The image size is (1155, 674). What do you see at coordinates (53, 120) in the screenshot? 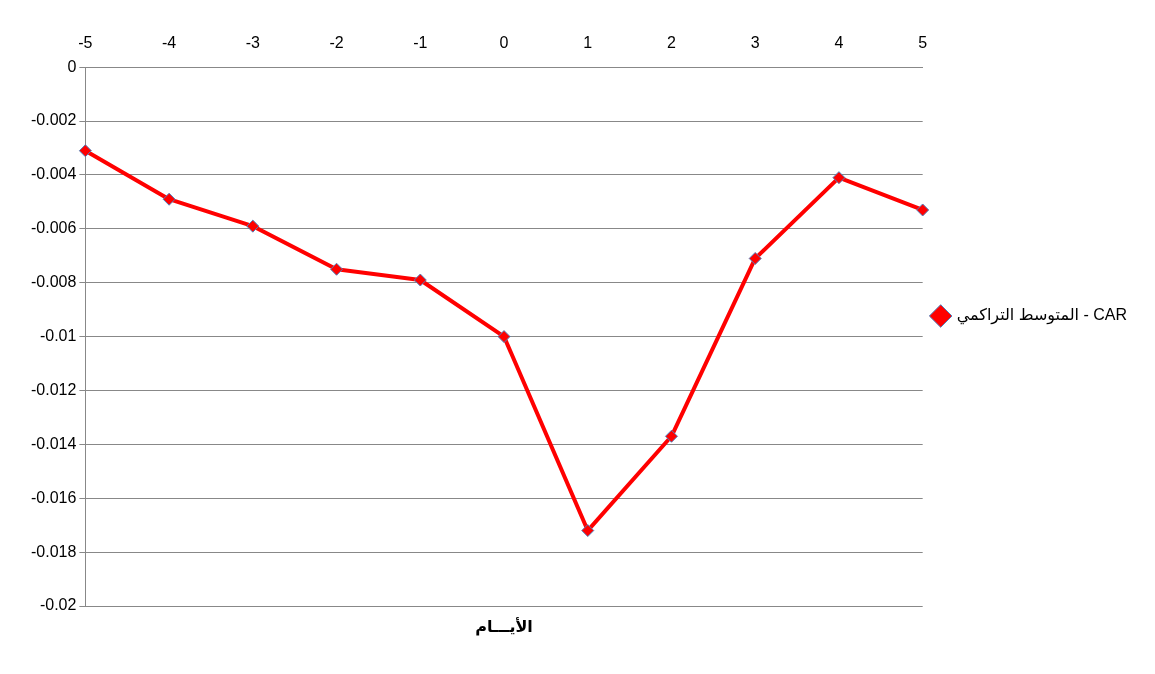
I see `y-tick-label: -0.002` at bounding box center [53, 120].